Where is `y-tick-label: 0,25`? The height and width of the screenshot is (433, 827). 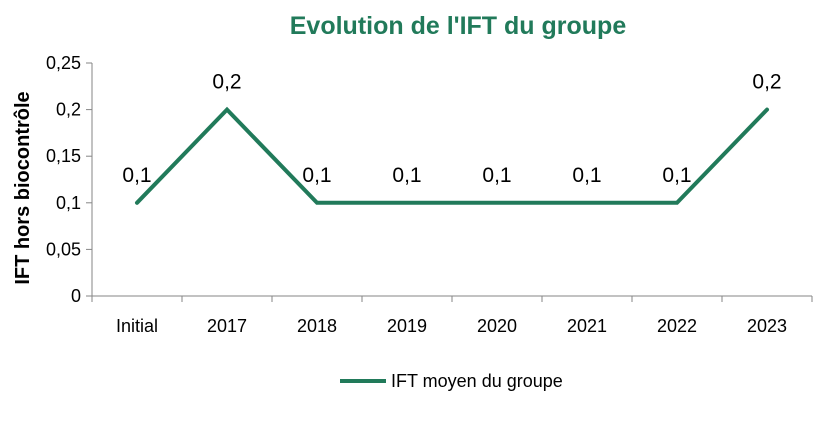
y-tick-label: 0,25 is located at coordinates (63, 63).